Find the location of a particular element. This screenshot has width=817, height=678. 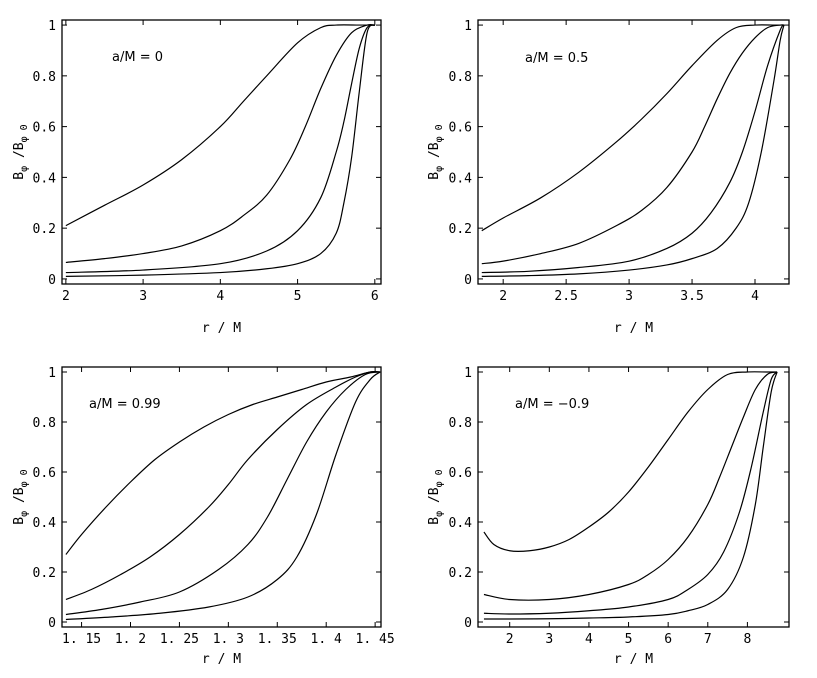

x-tick-label: 8 is located at coordinates (747, 639).